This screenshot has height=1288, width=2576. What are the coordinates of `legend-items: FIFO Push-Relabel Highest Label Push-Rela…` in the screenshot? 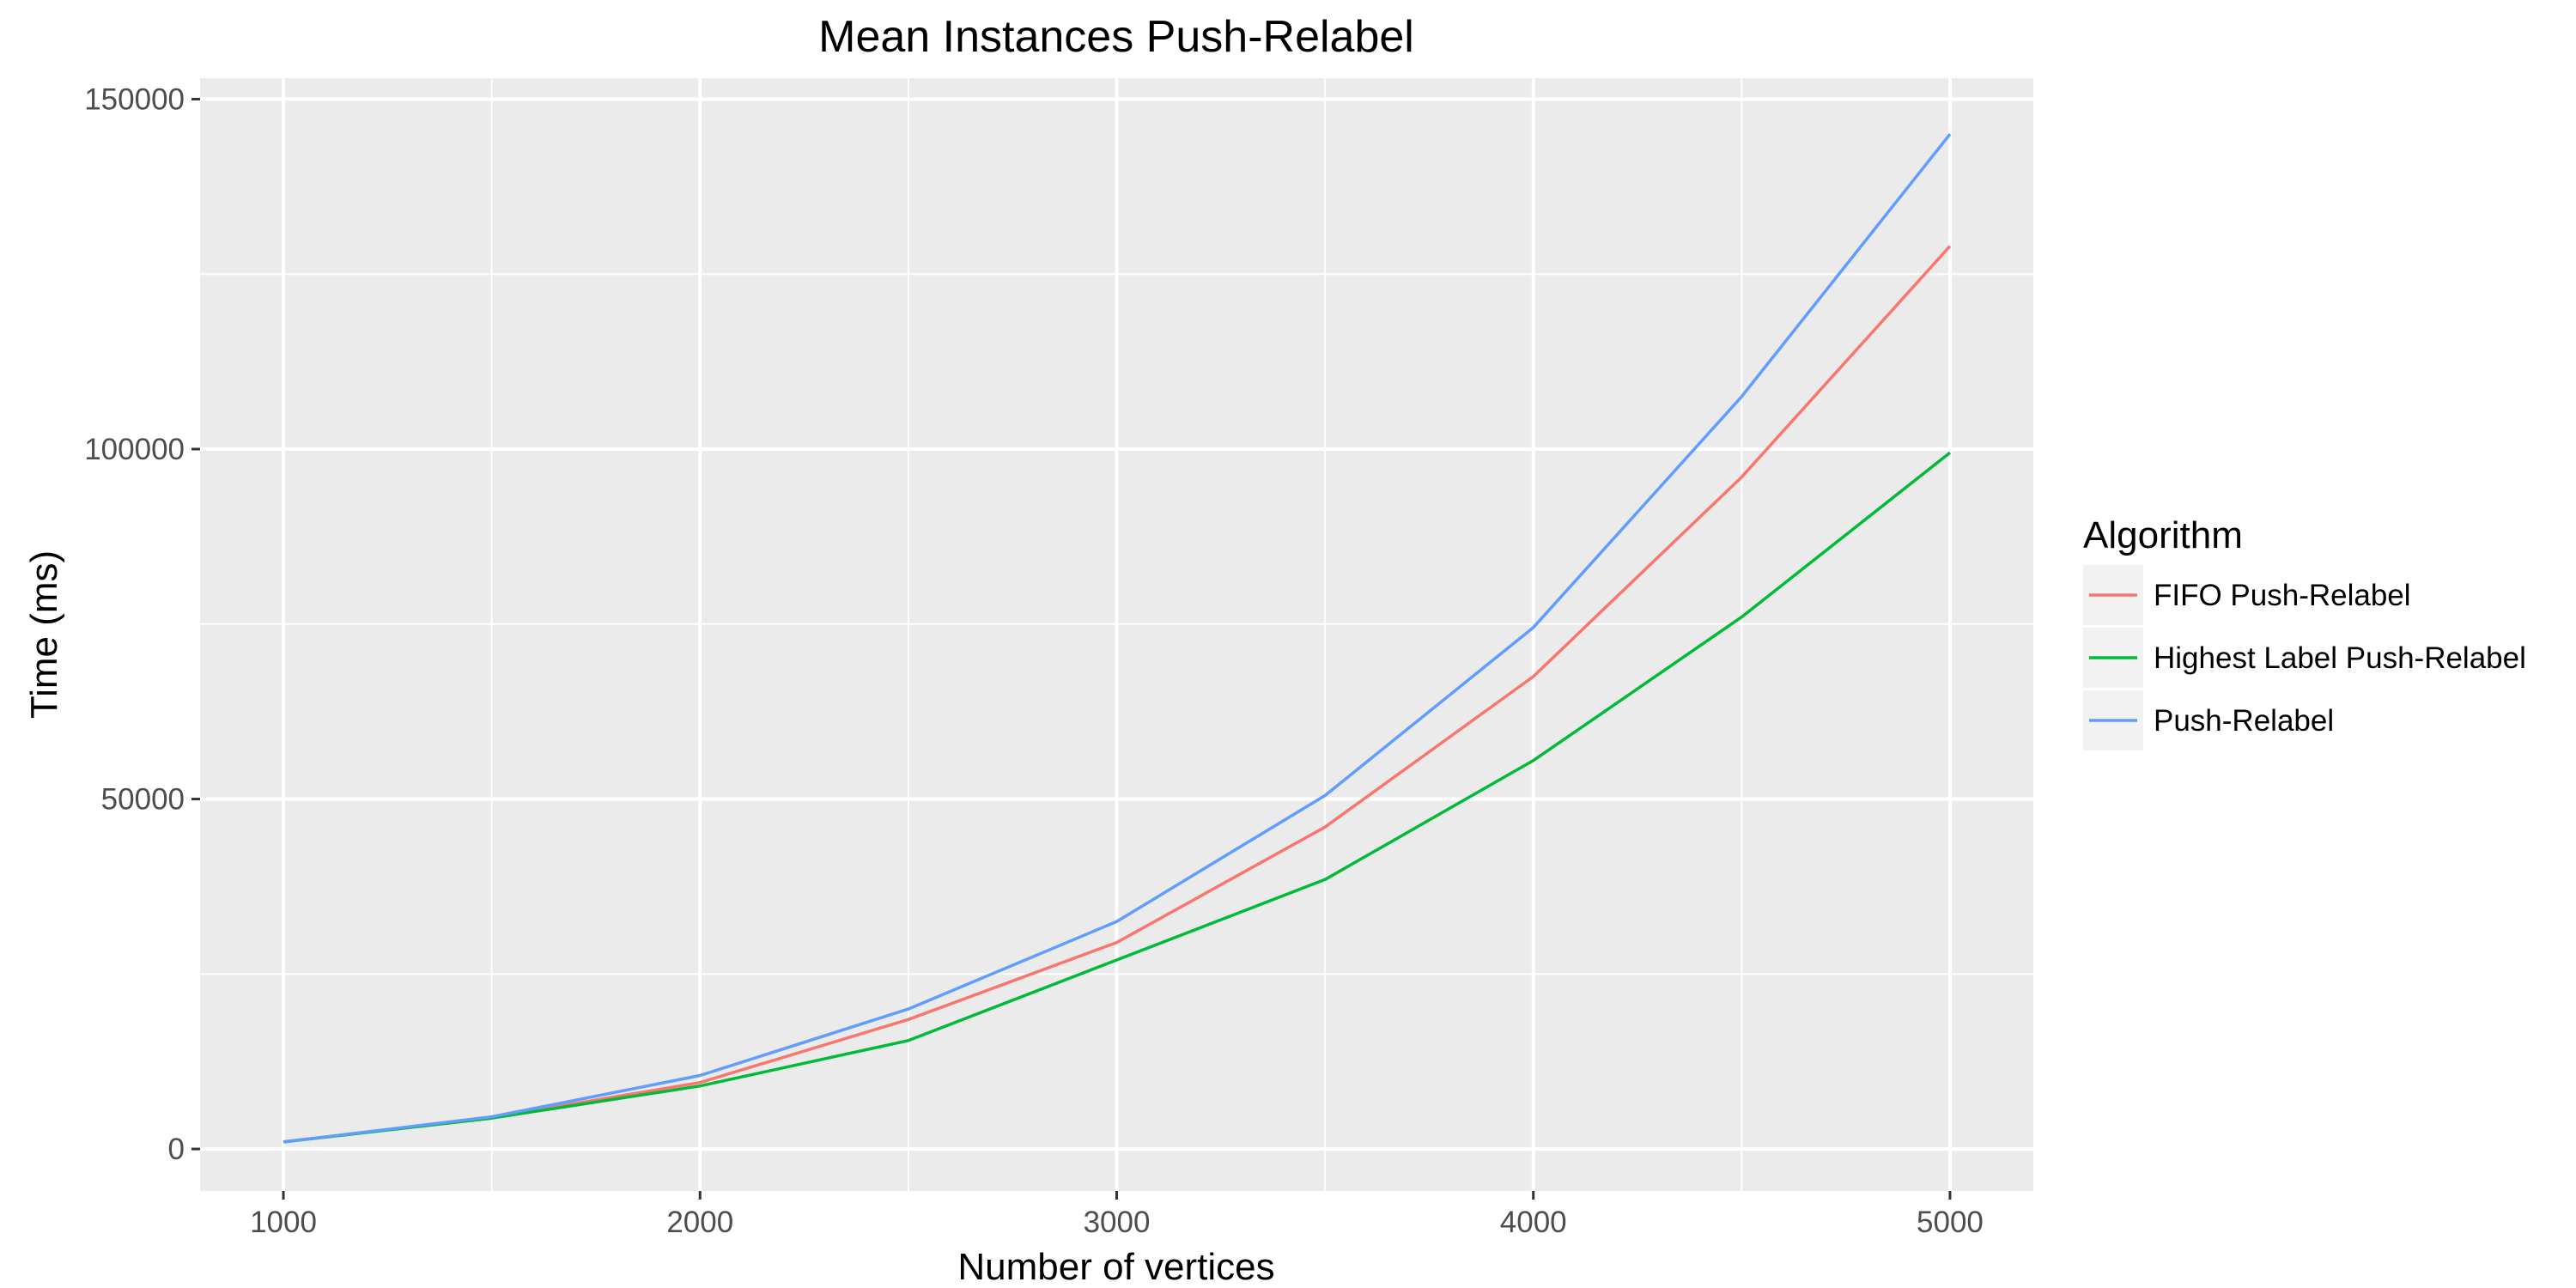 It's located at (2304, 658).